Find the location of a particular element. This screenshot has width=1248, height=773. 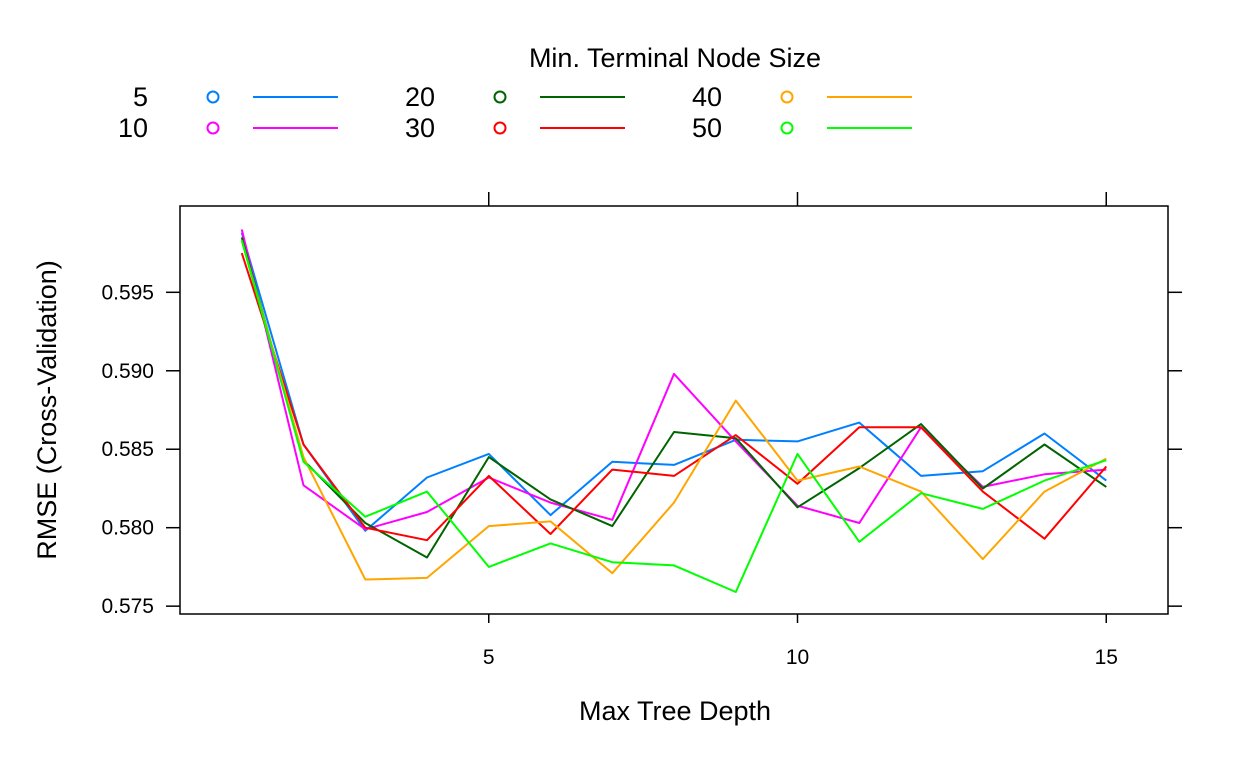

y-tick-label: 0.580 is located at coordinates (127, 528).